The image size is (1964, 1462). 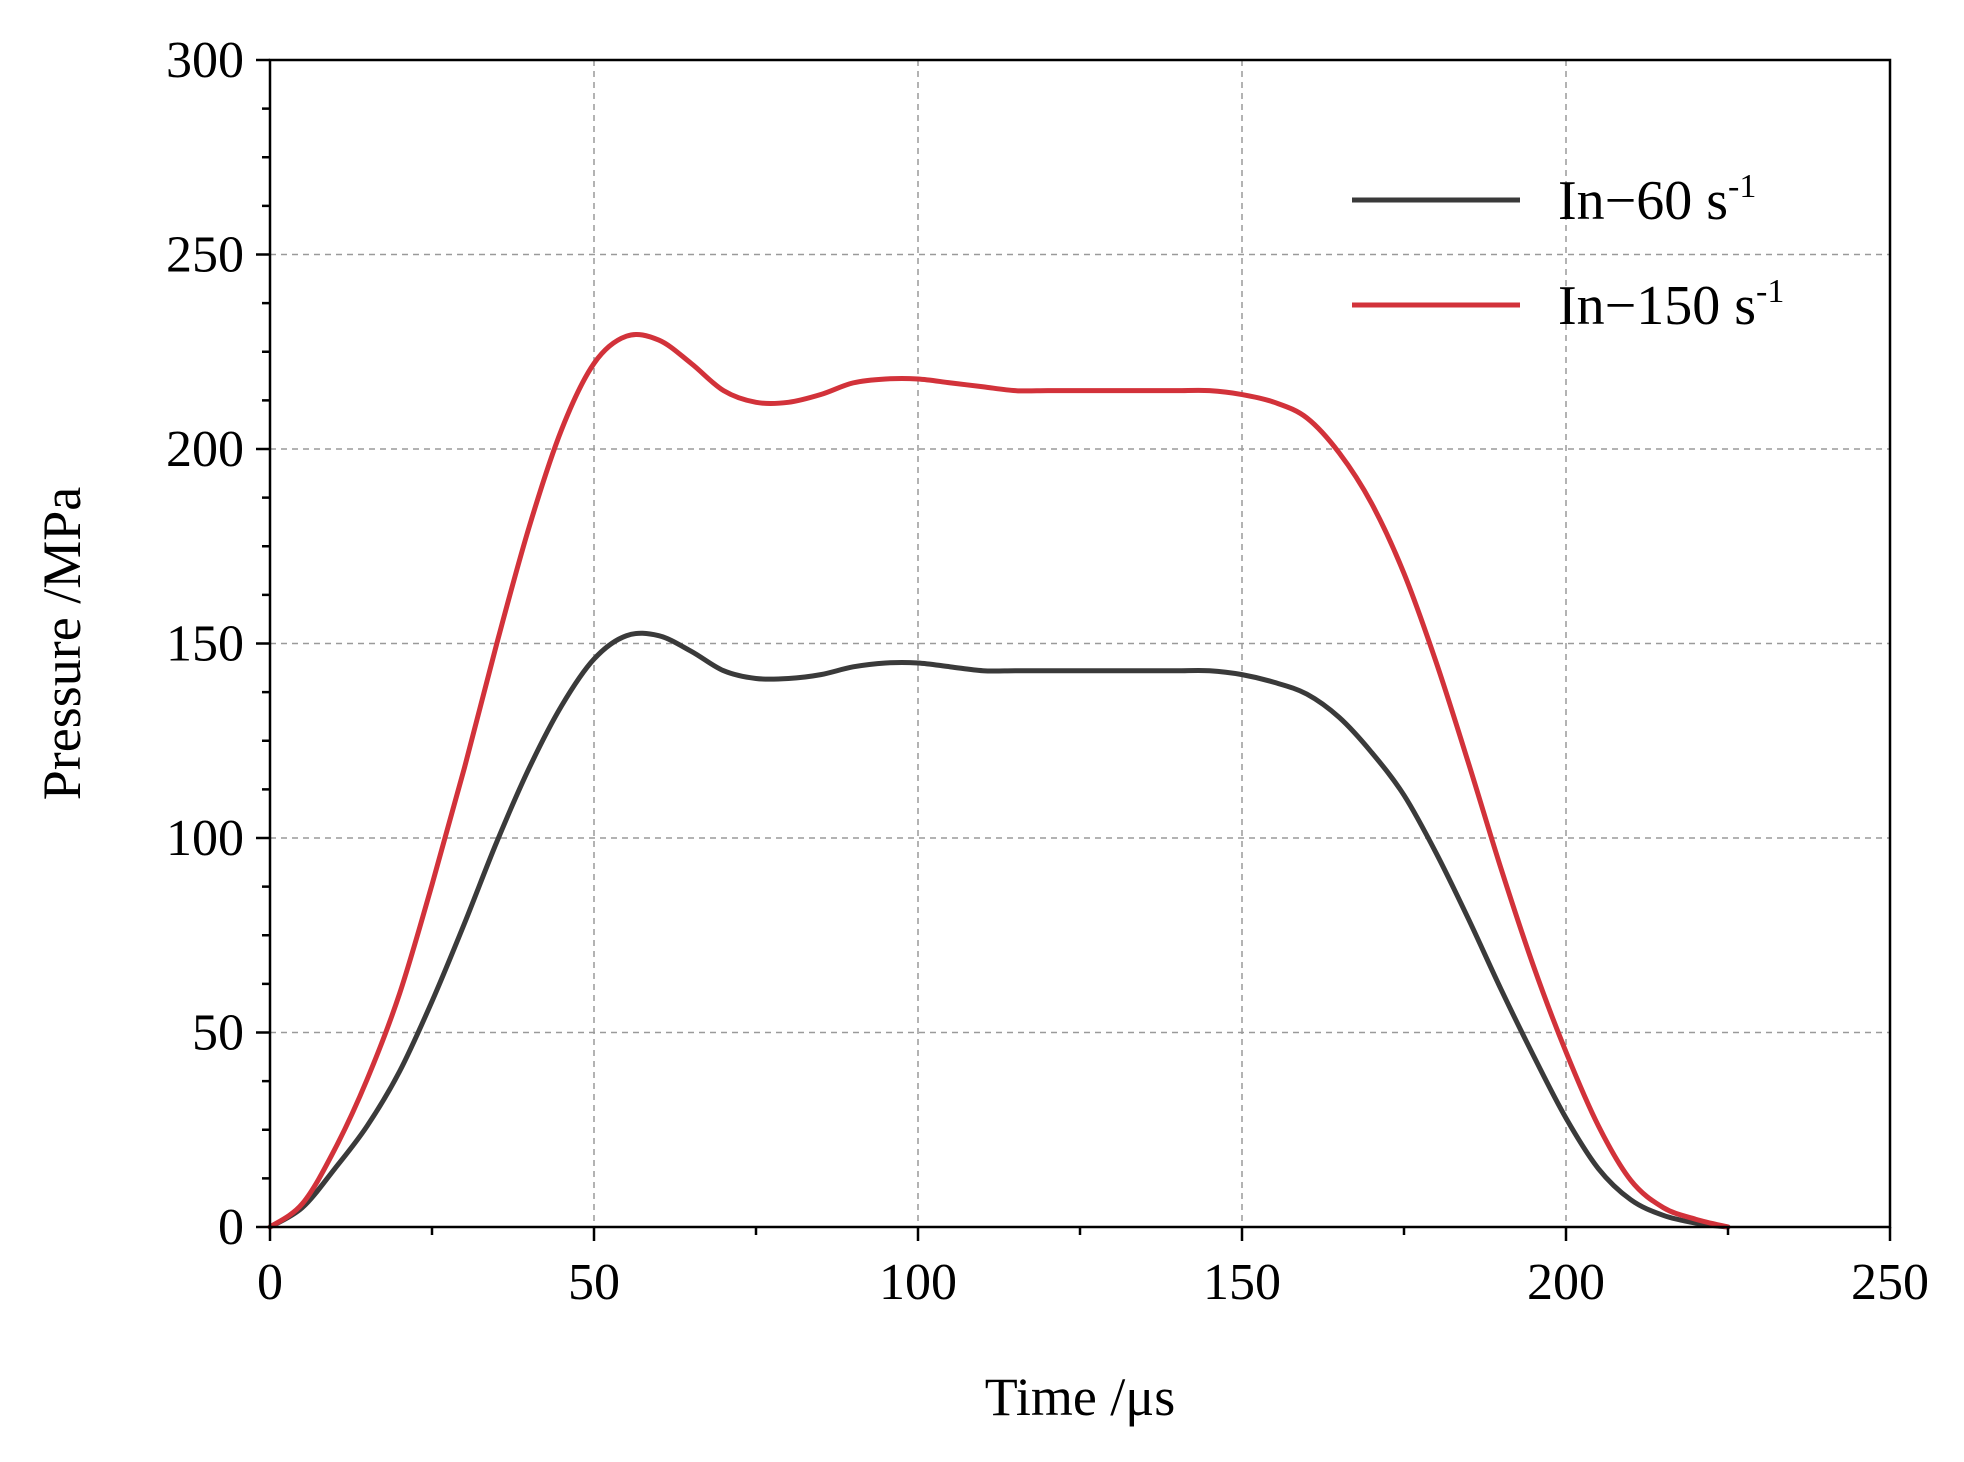 I want to click on legend-entry-in-60: In−60 s-1, so click(x=1657, y=200).